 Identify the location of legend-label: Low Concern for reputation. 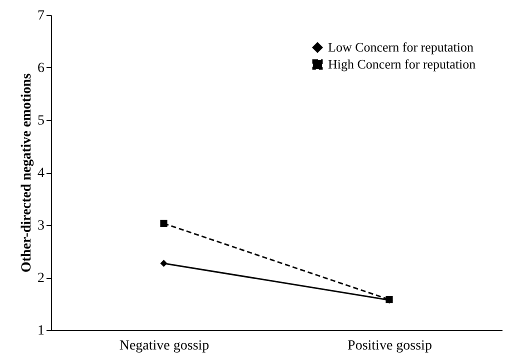
(401, 47).